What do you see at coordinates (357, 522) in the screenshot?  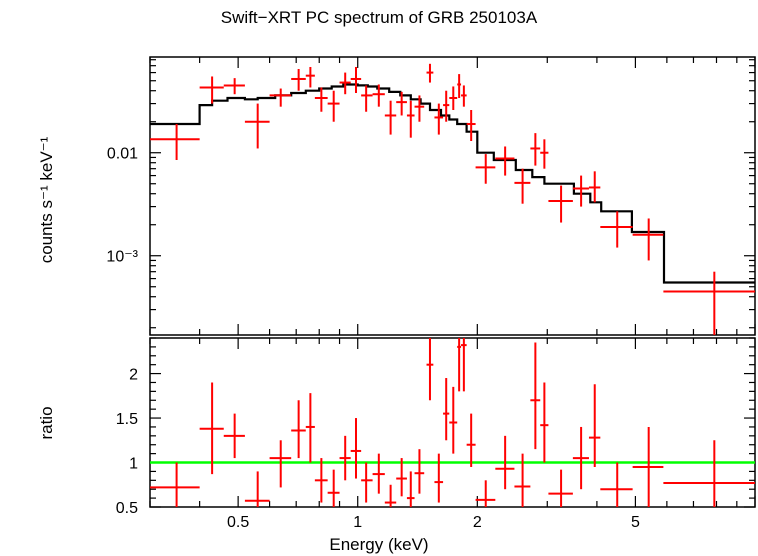 I see `x-tick-label: 1` at bounding box center [357, 522].